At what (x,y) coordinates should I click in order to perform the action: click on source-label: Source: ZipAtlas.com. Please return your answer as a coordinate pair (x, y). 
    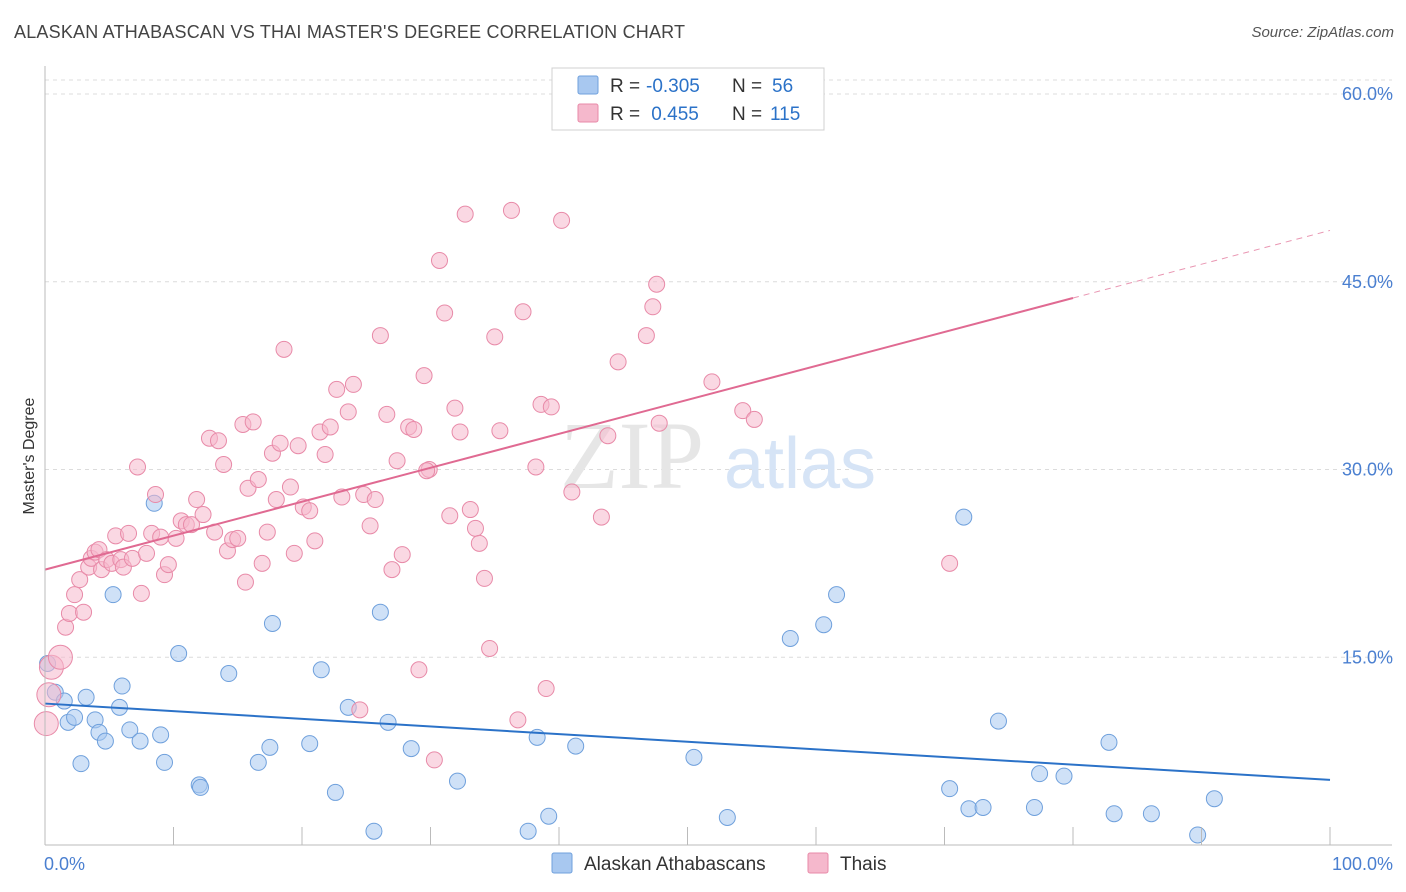
    Looking at the image, I should click on (1322, 32).